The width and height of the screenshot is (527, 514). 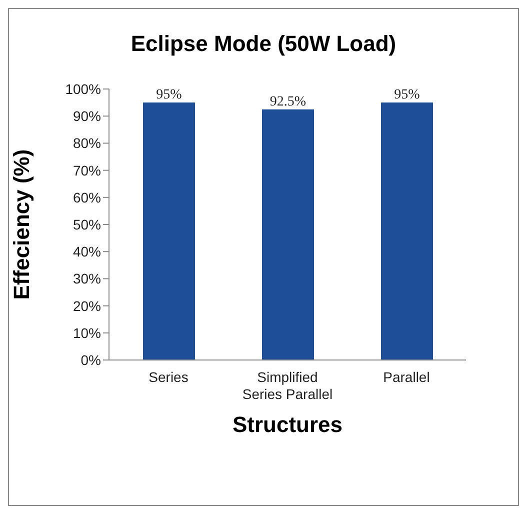 I want to click on y-tick-label: 40%, so click(x=86, y=252).